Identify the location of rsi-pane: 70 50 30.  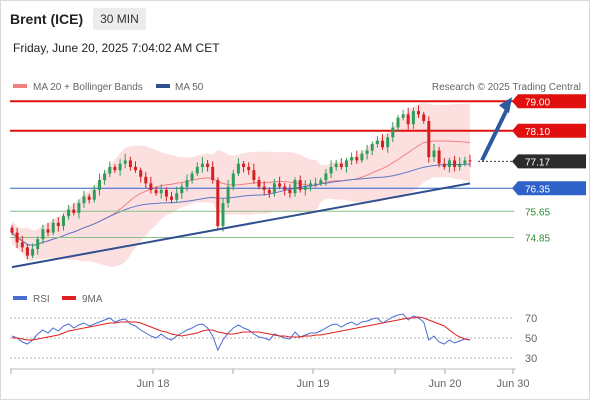
(273, 339).